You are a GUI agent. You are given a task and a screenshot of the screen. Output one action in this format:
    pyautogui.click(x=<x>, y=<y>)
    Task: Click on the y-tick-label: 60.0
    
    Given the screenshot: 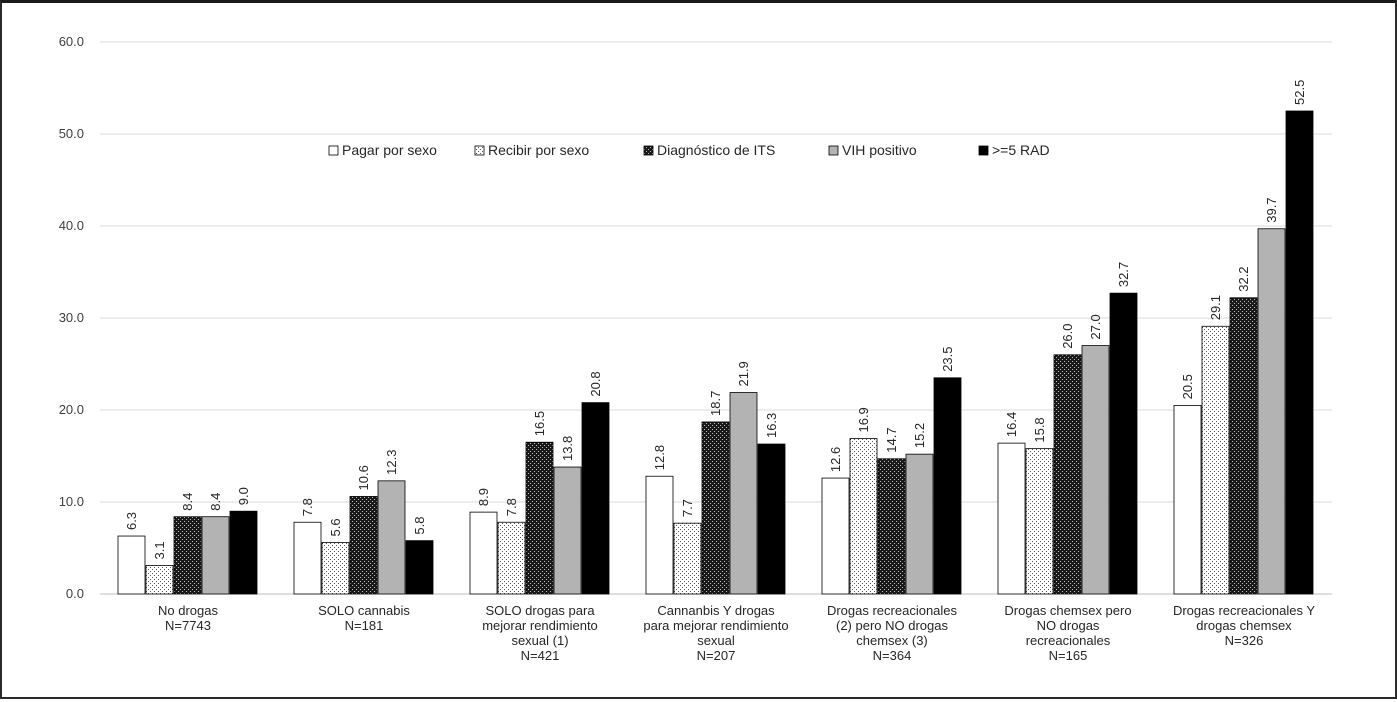 What is the action you would take?
    pyautogui.click(x=71, y=41)
    